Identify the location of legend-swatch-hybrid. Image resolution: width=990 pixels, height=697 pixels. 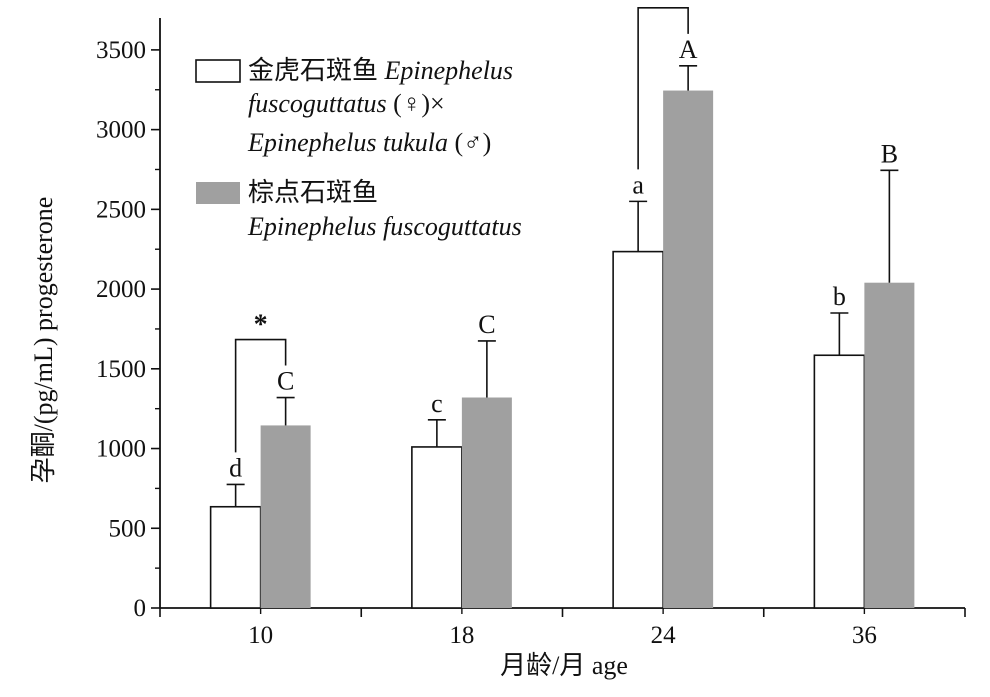
(218, 71).